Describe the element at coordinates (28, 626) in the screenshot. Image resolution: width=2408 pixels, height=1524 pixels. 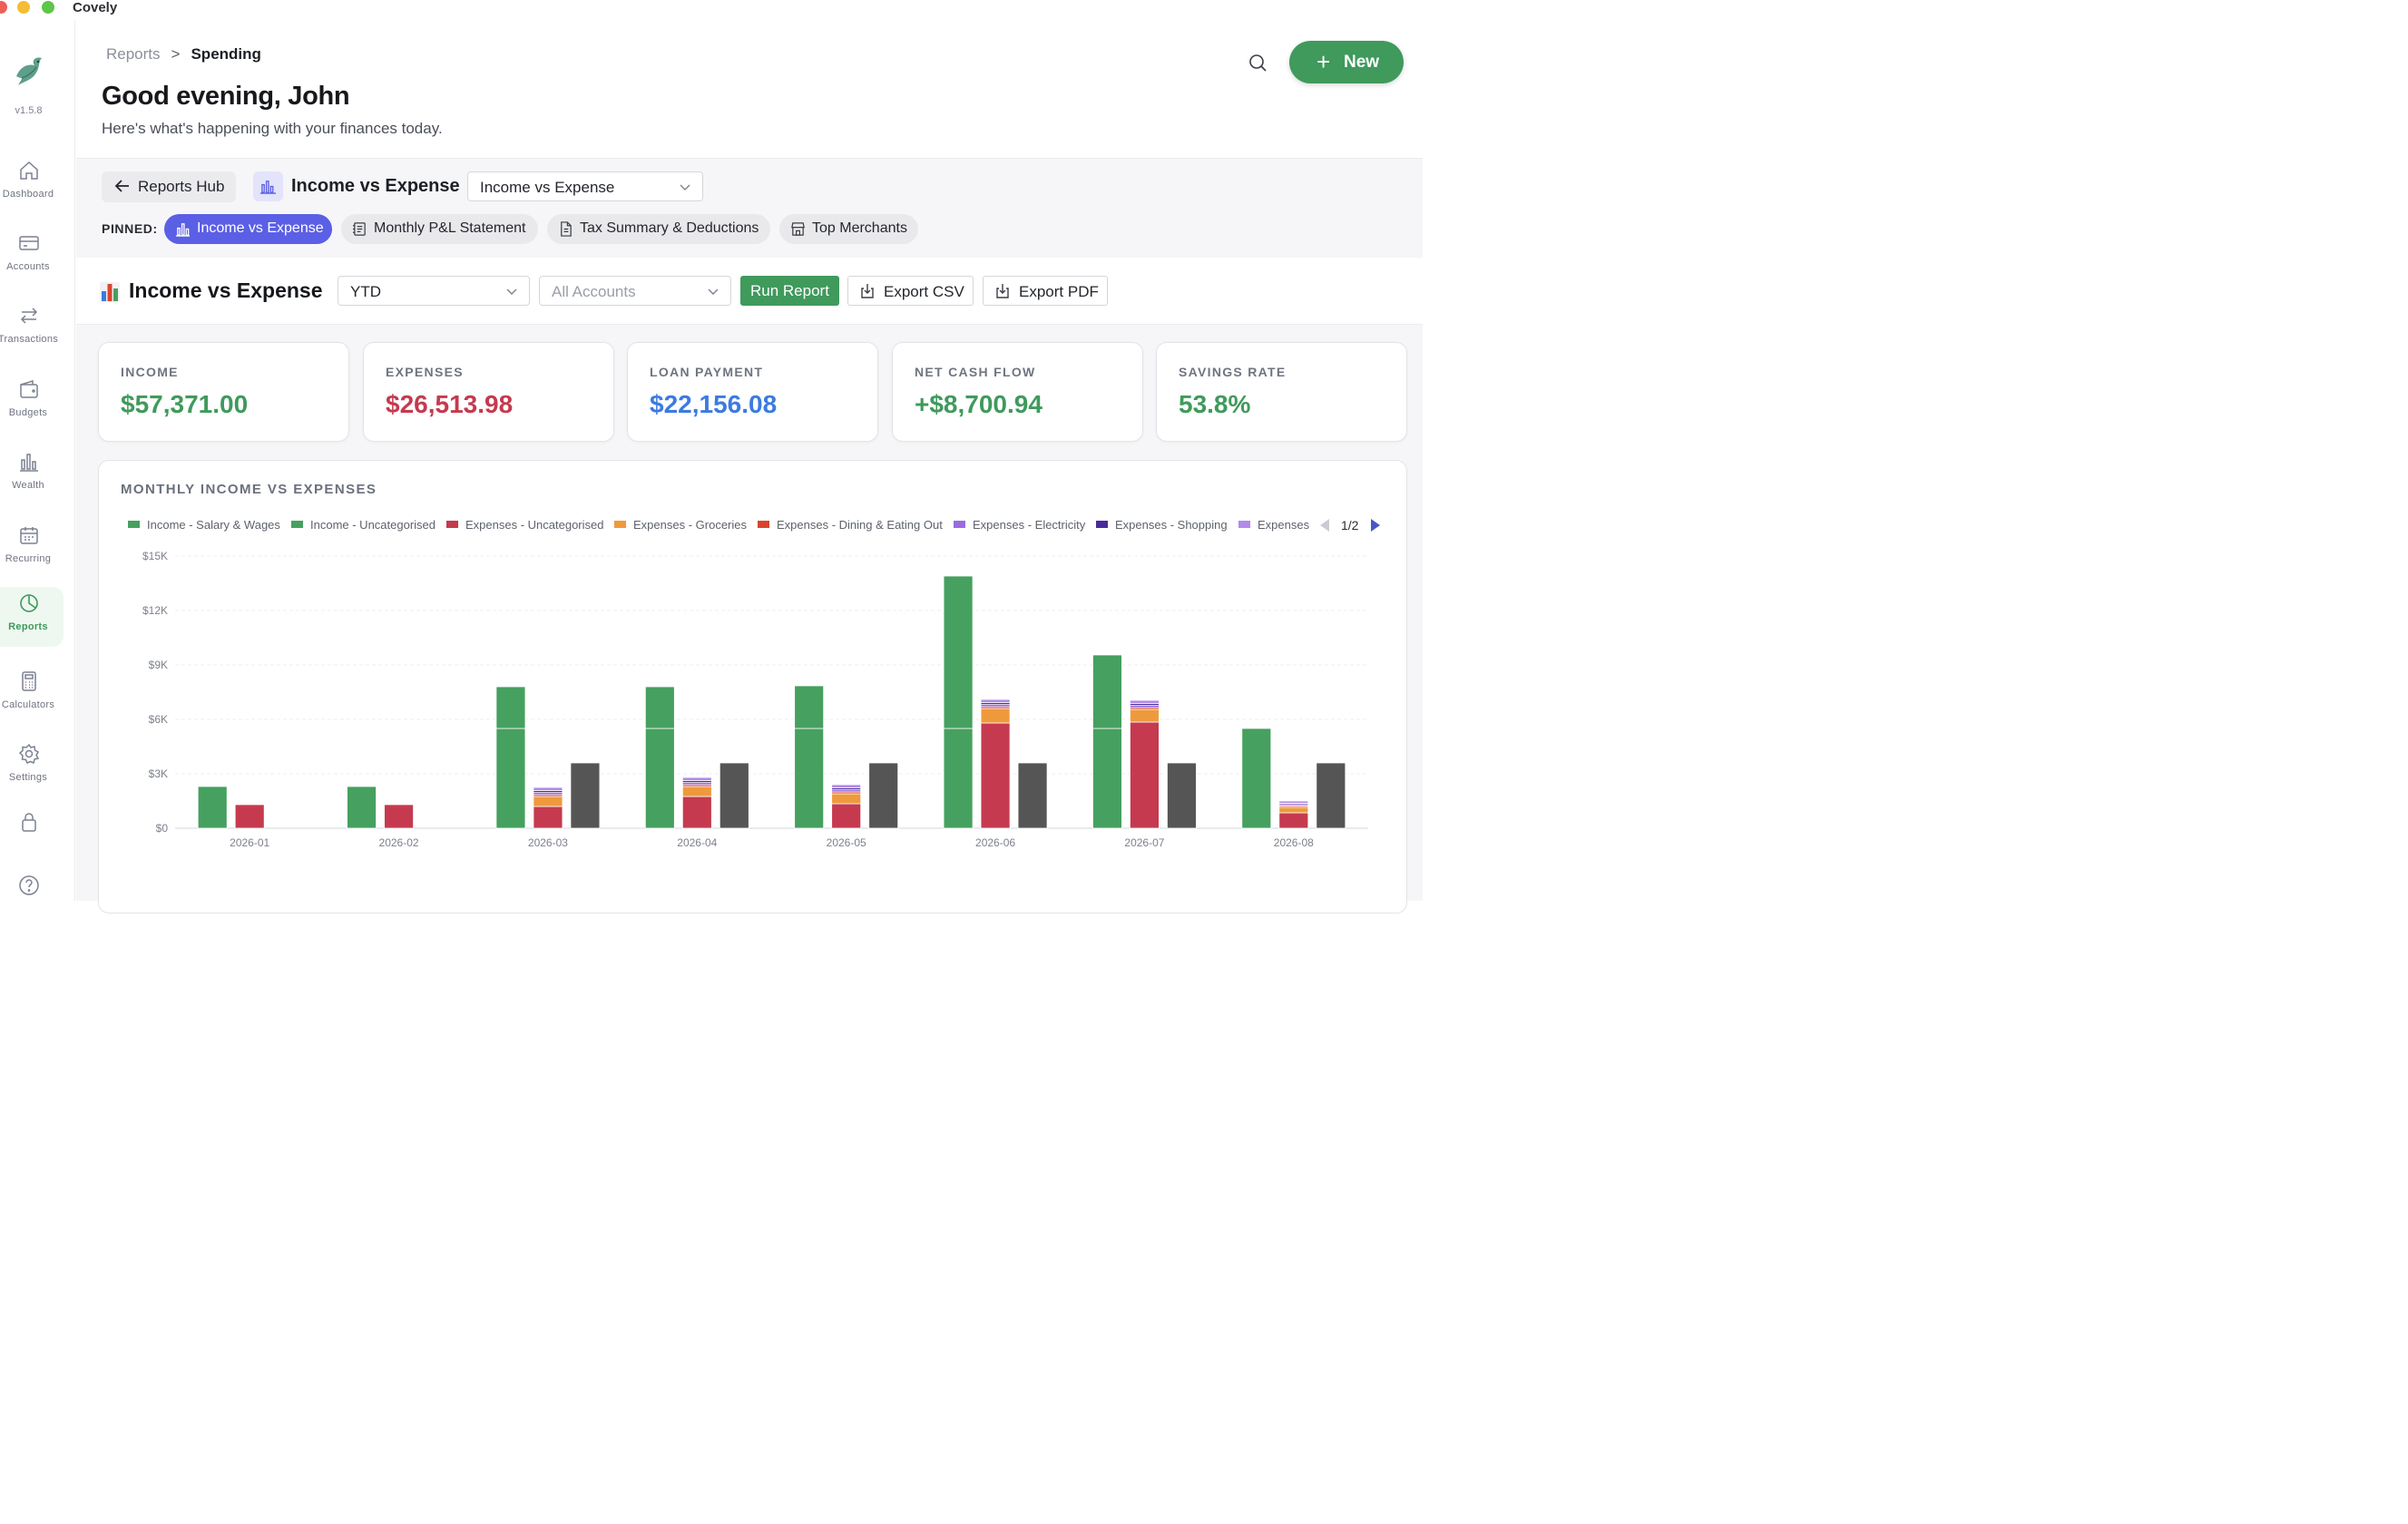
I see `sidebar-item-label: Reports` at that location.